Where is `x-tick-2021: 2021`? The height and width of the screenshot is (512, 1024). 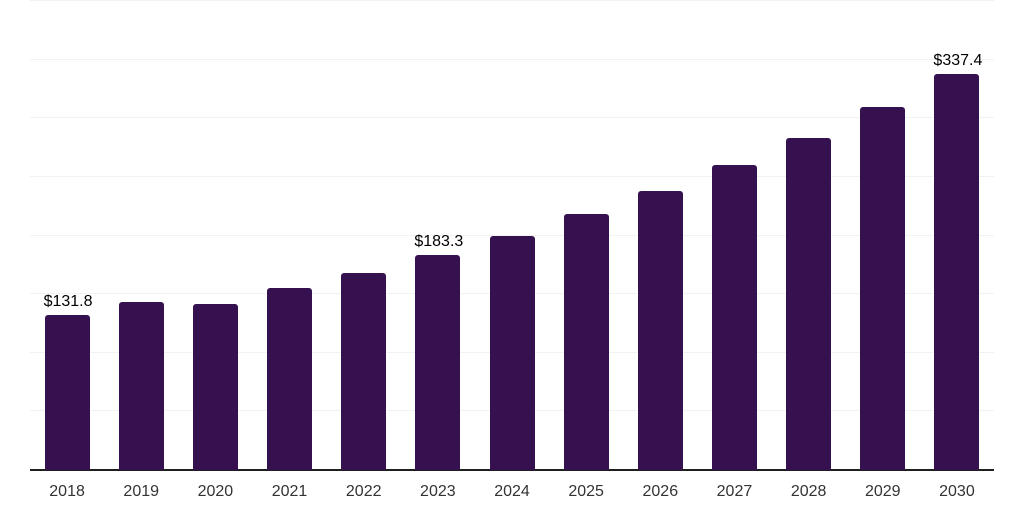
x-tick-2021: 2021 is located at coordinates (289, 491).